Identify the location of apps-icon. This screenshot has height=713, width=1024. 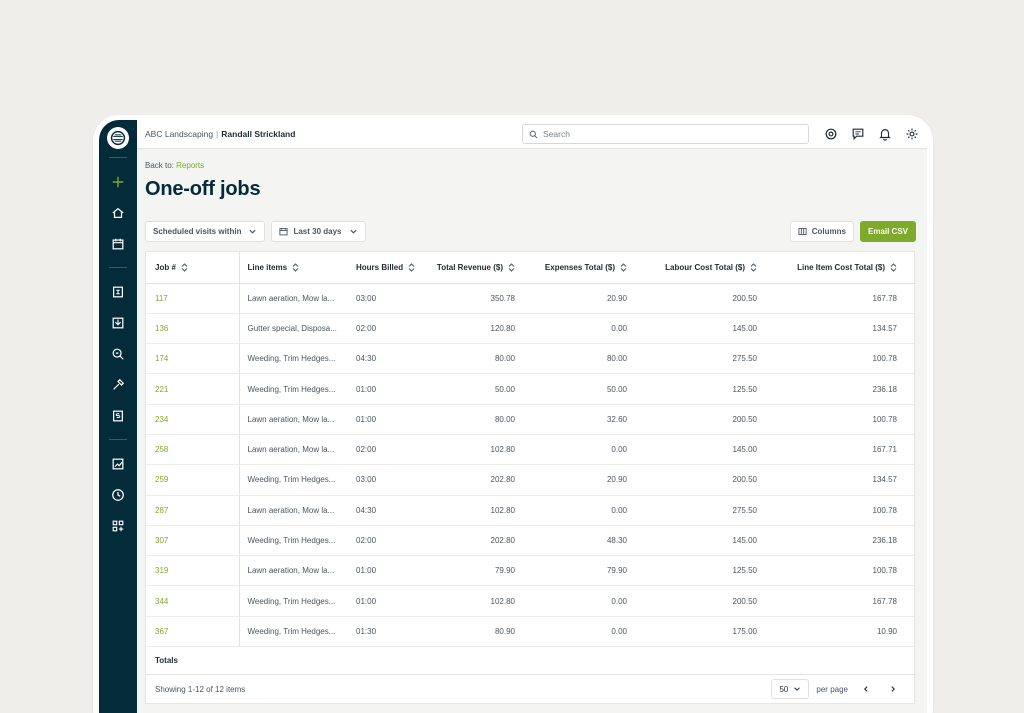
(118, 525).